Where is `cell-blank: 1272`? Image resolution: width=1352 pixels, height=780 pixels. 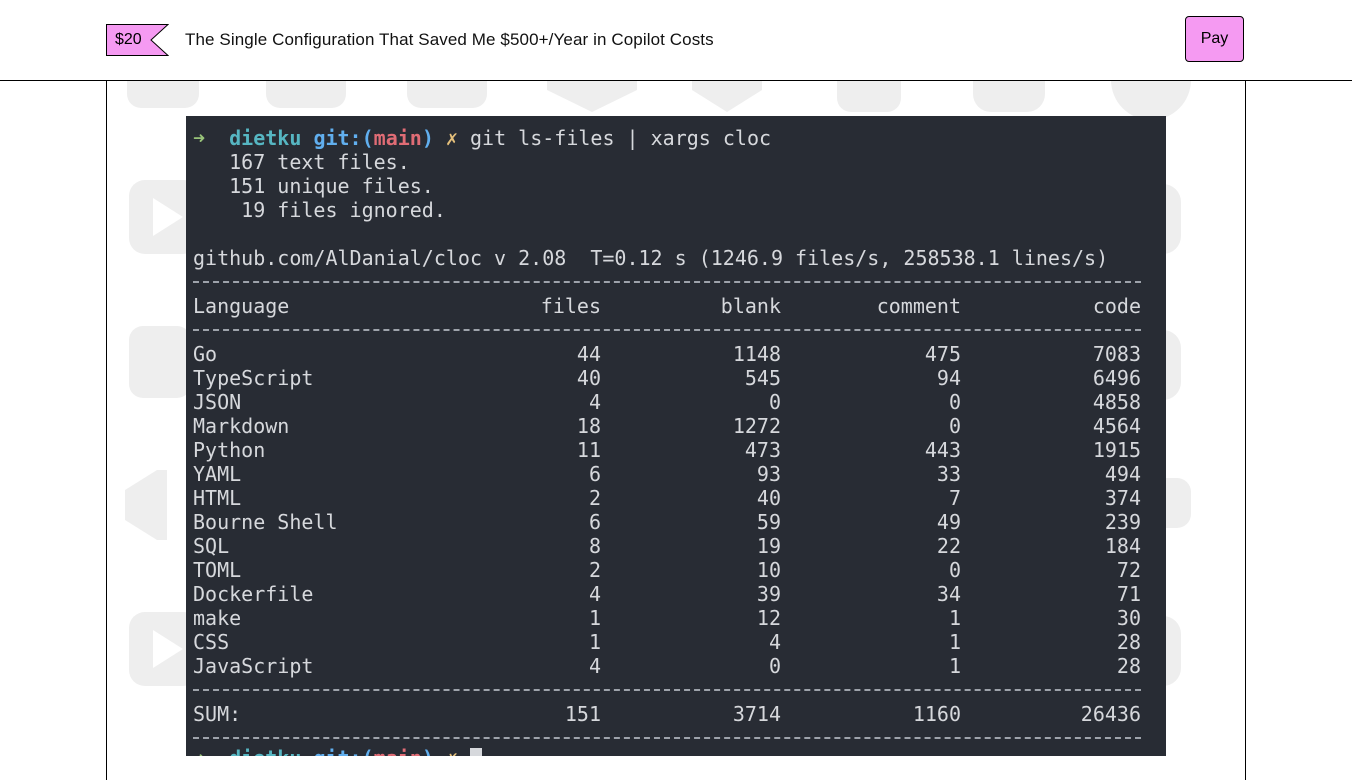
cell-blank: 1272 is located at coordinates (756, 426).